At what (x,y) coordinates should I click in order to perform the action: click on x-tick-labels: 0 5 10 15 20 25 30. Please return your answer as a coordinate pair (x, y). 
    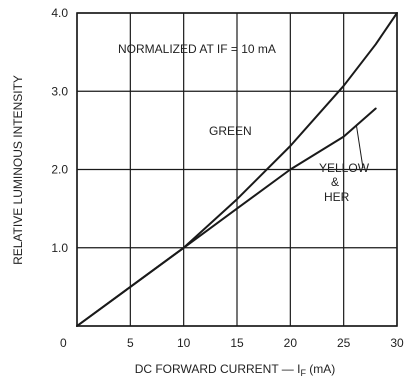
    Looking at the image, I should click on (232, 343).